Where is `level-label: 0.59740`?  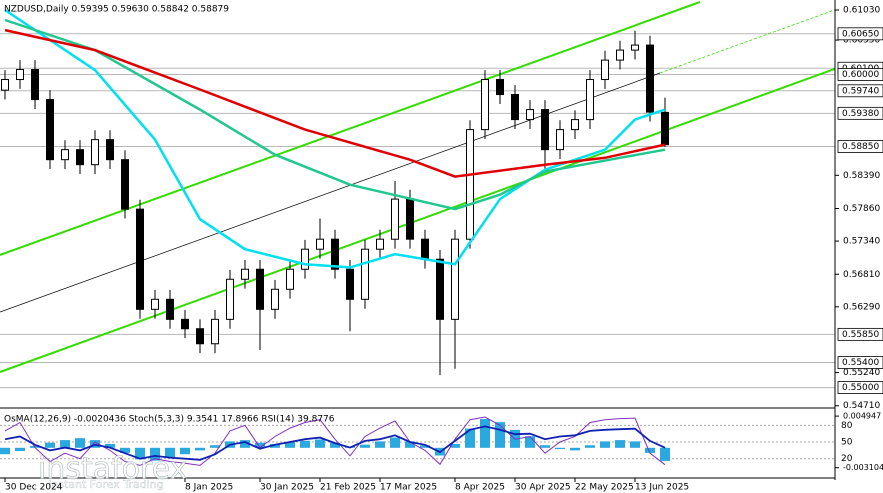 level-label: 0.59740 is located at coordinates (860, 91).